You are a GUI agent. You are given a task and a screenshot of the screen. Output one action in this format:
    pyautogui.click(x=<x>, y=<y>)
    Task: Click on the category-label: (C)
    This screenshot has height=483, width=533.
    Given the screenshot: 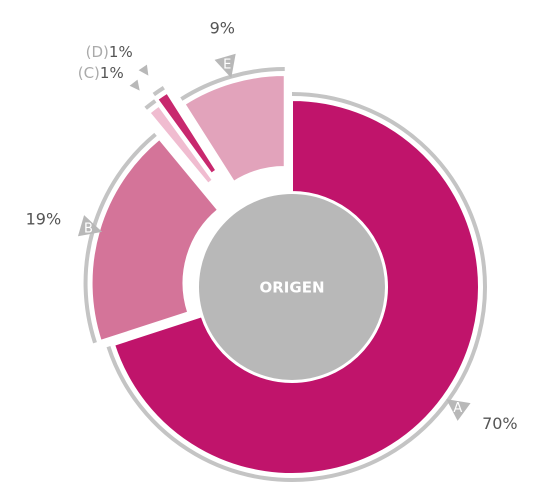 What is the action you would take?
    pyautogui.click(x=89, y=73)
    